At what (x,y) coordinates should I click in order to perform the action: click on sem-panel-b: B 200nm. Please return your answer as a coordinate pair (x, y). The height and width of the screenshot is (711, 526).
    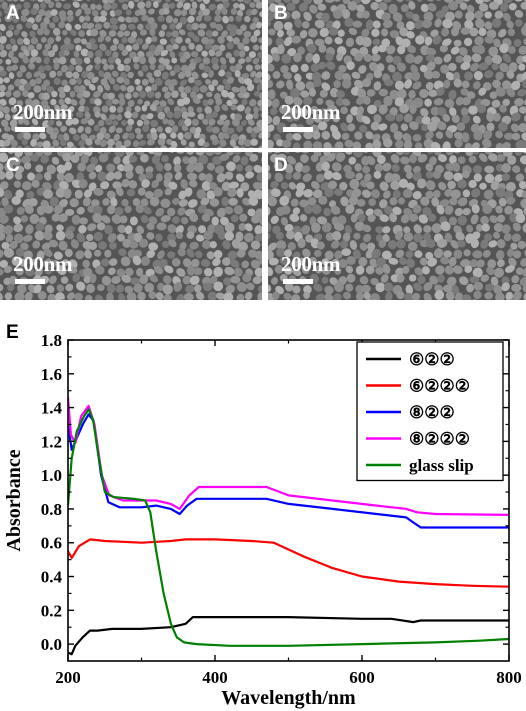
    Looking at the image, I should click on (397, 74).